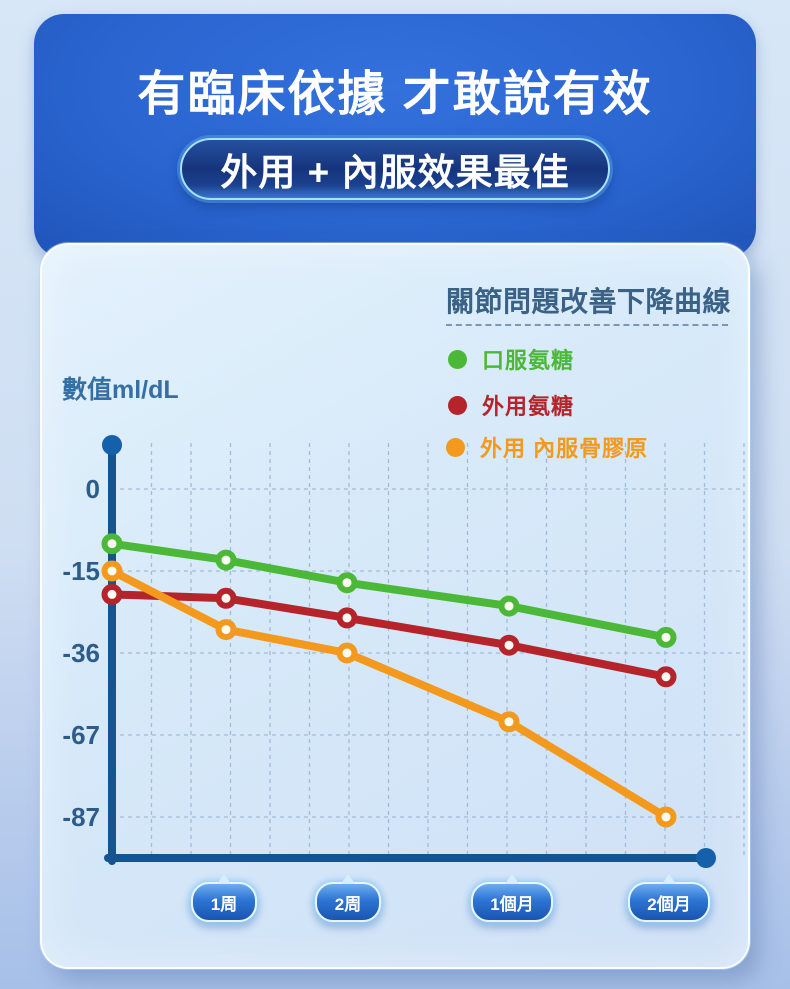 This screenshot has height=989, width=790. I want to click on subtitle-badge-label: 外用 + 內服效果最佳, so click(395, 172).